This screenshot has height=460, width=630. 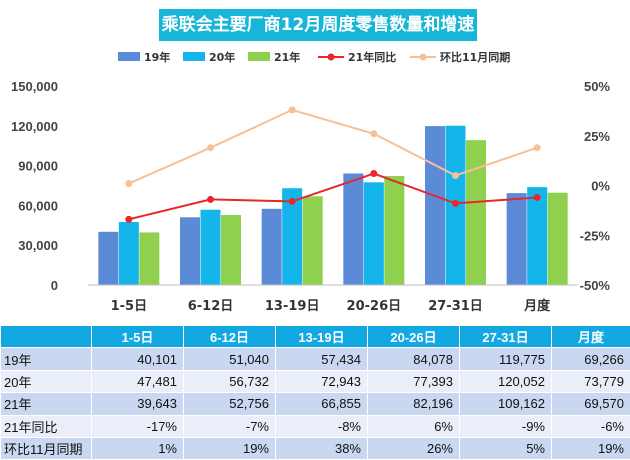 I want to click on y-tick-label: 120,000, so click(x=34, y=126).